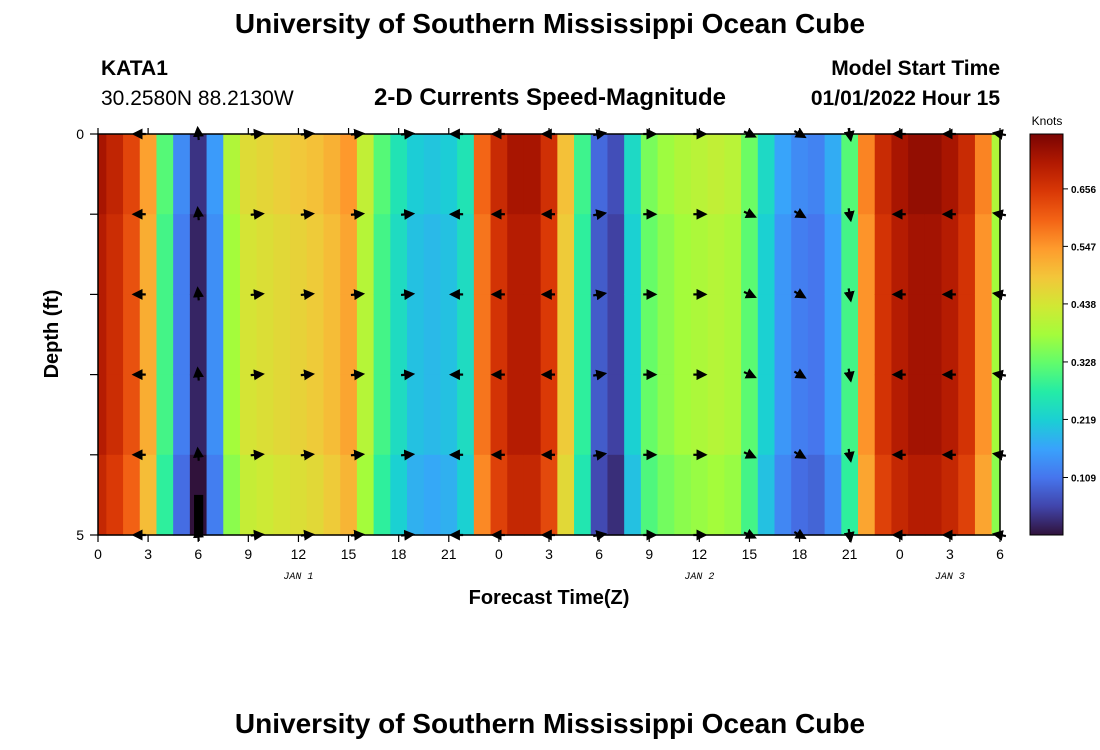 The height and width of the screenshot is (750, 1100). Describe the element at coordinates (1062, 325) in the screenshot. I see `colorbar: Knots 0.109 0.219 0.328 0.438 0.547 0.656` at that location.